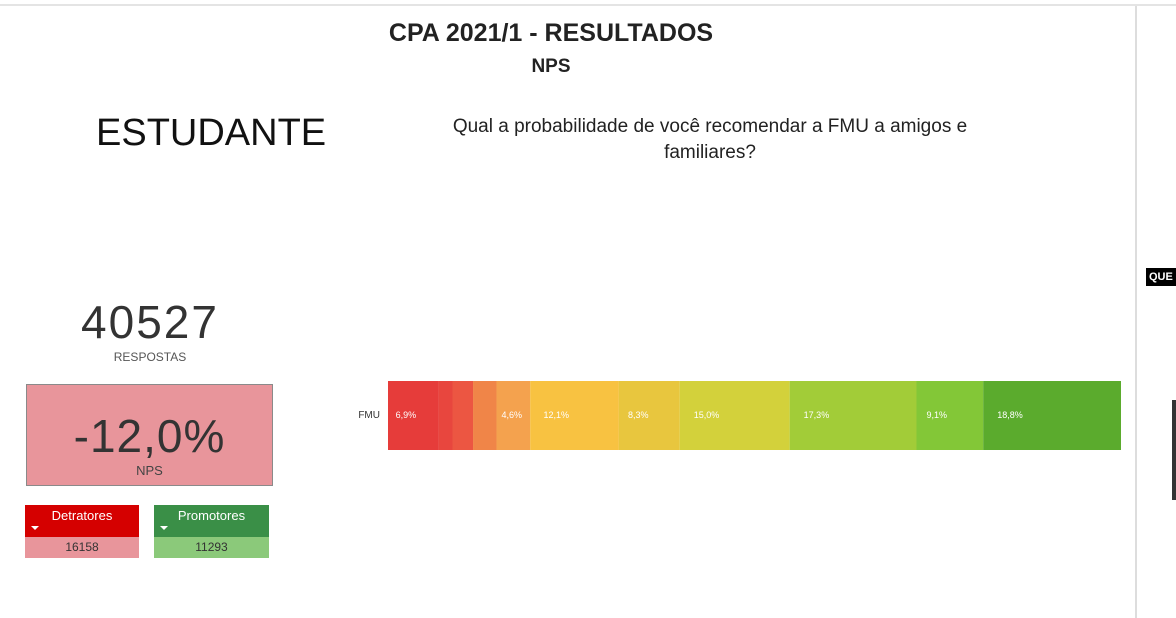 This screenshot has width=1176, height=618. I want to click on data-label: 15,0%, so click(707, 415).